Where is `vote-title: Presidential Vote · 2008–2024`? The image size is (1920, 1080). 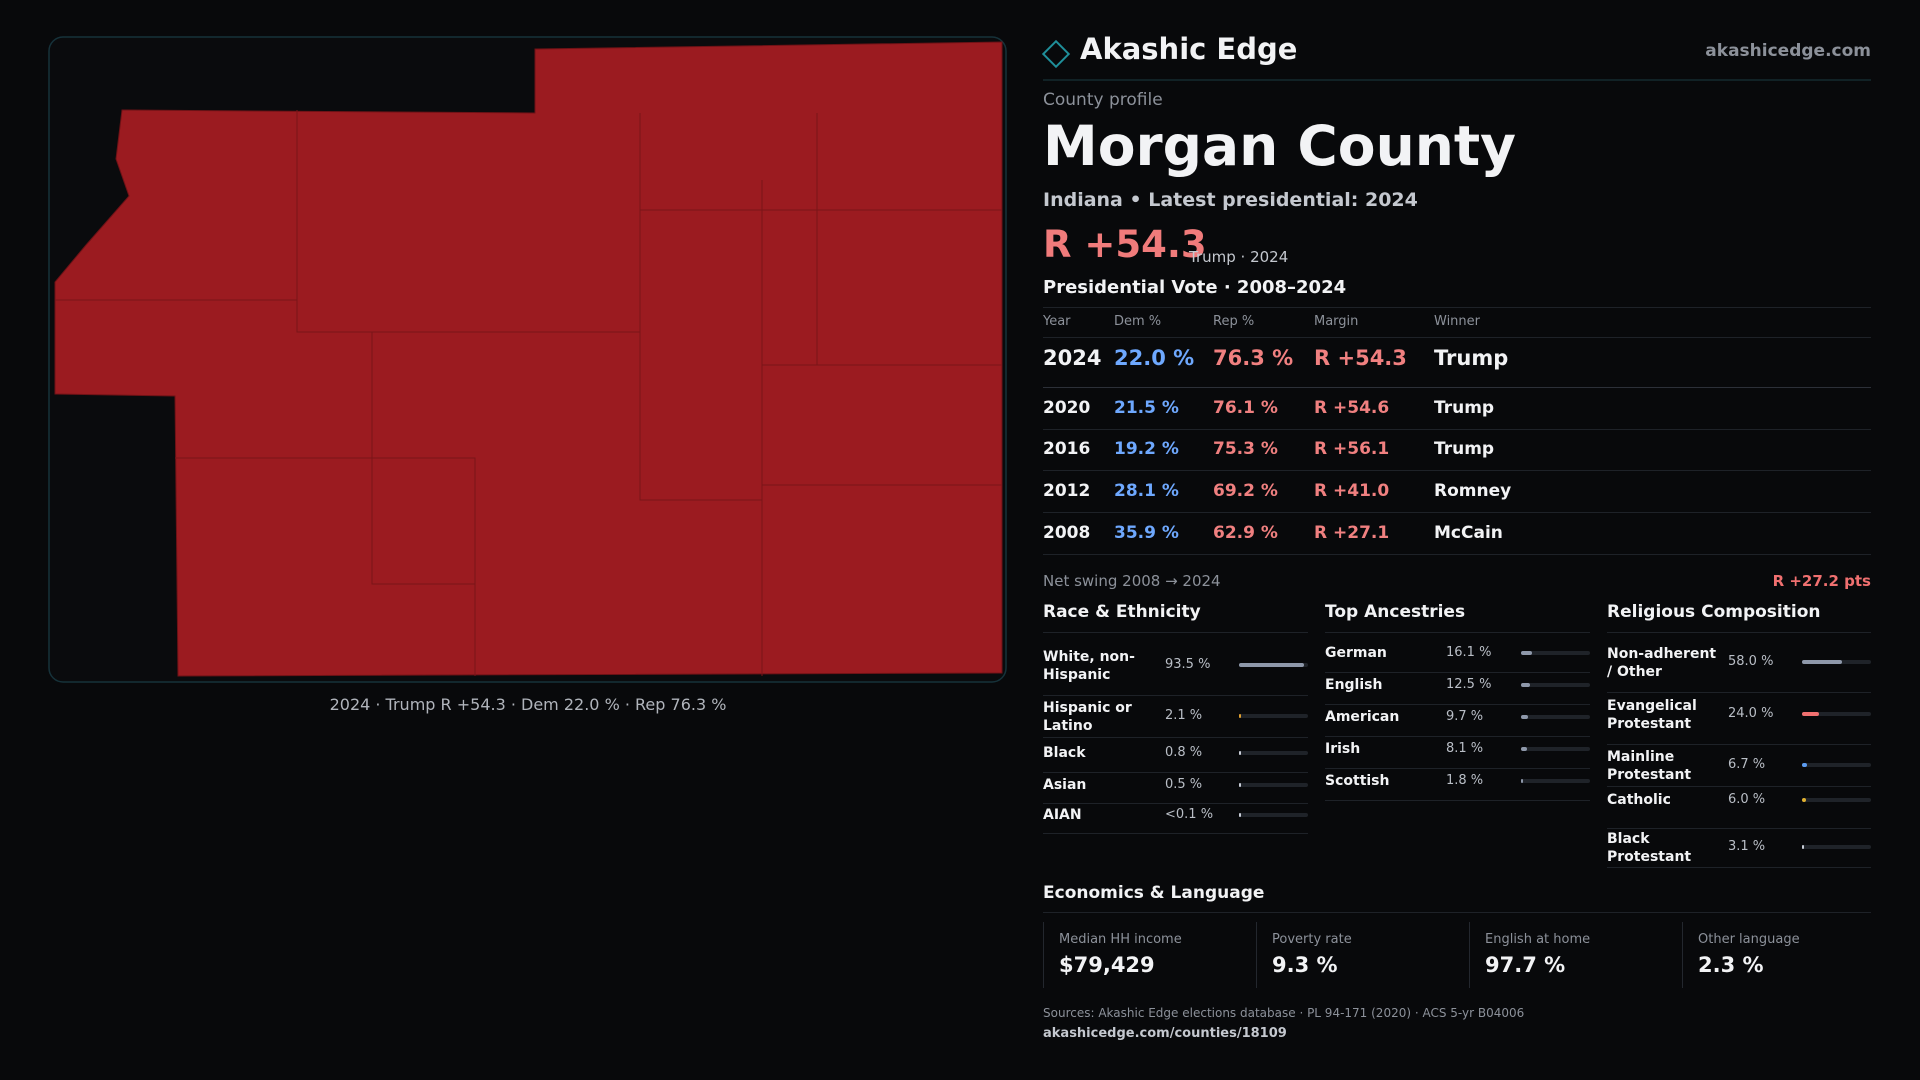 vote-title: Presidential Vote · 2008–2024 is located at coordinates (1195, 287).